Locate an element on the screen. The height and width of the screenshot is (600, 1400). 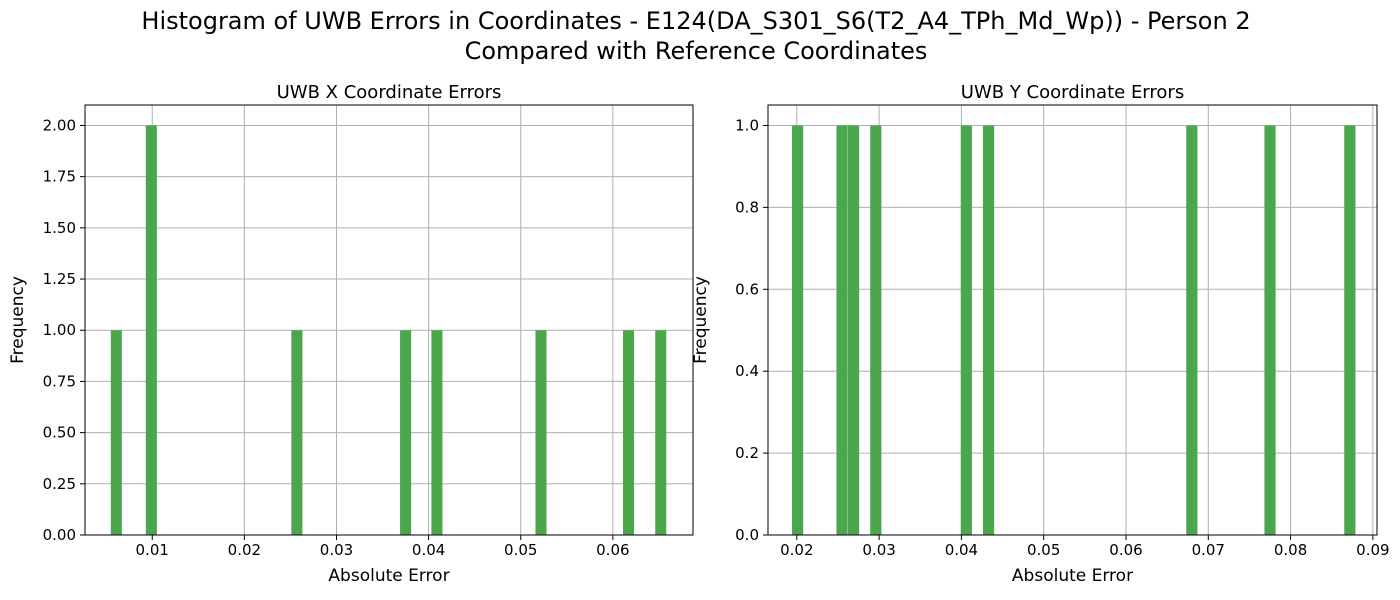
y-tick-label: 2.00 is located at coordinates (59, 125).